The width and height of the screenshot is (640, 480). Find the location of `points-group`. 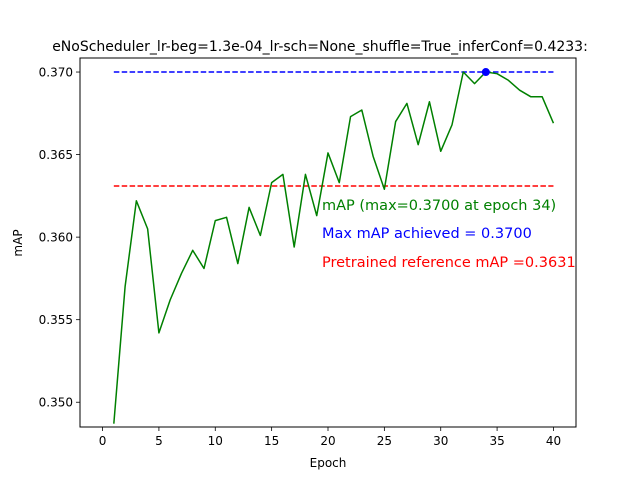

points-group is located at coordinates (485, 72).